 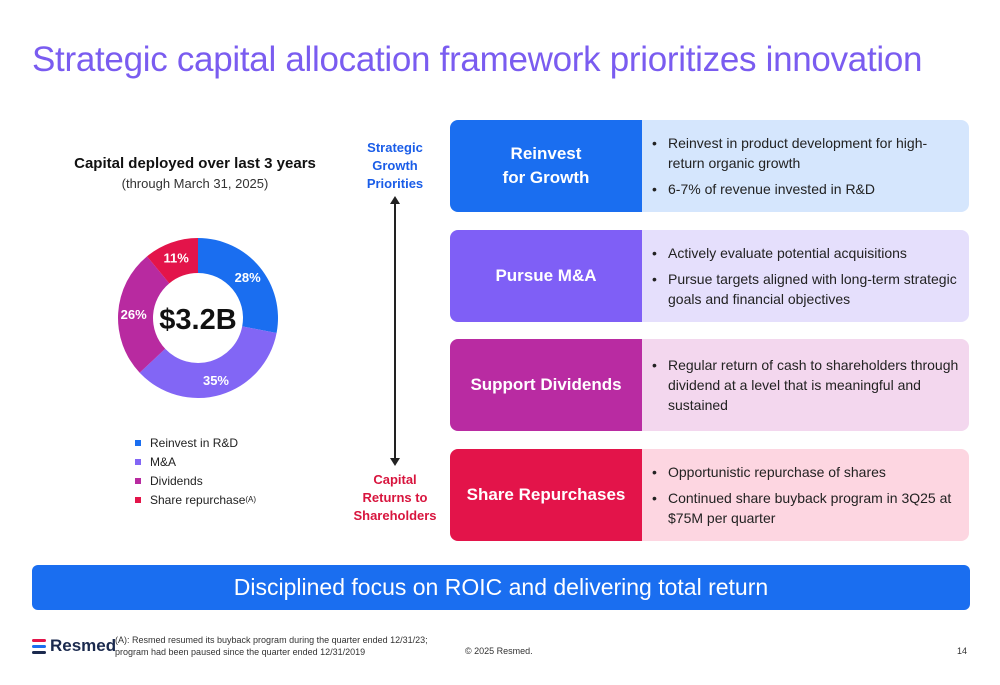 I want to click on axis-label-strategic-growth: Strategic Growth Priorities, so click(x=395, y=166).